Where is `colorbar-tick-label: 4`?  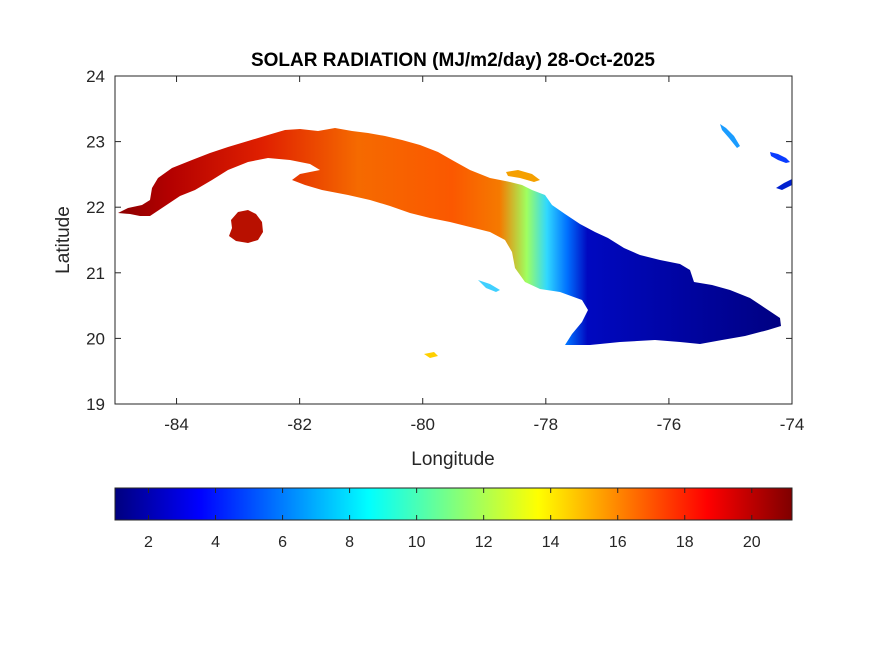 colorbar-tick-label: 4 is located at coordinates (215, 542).